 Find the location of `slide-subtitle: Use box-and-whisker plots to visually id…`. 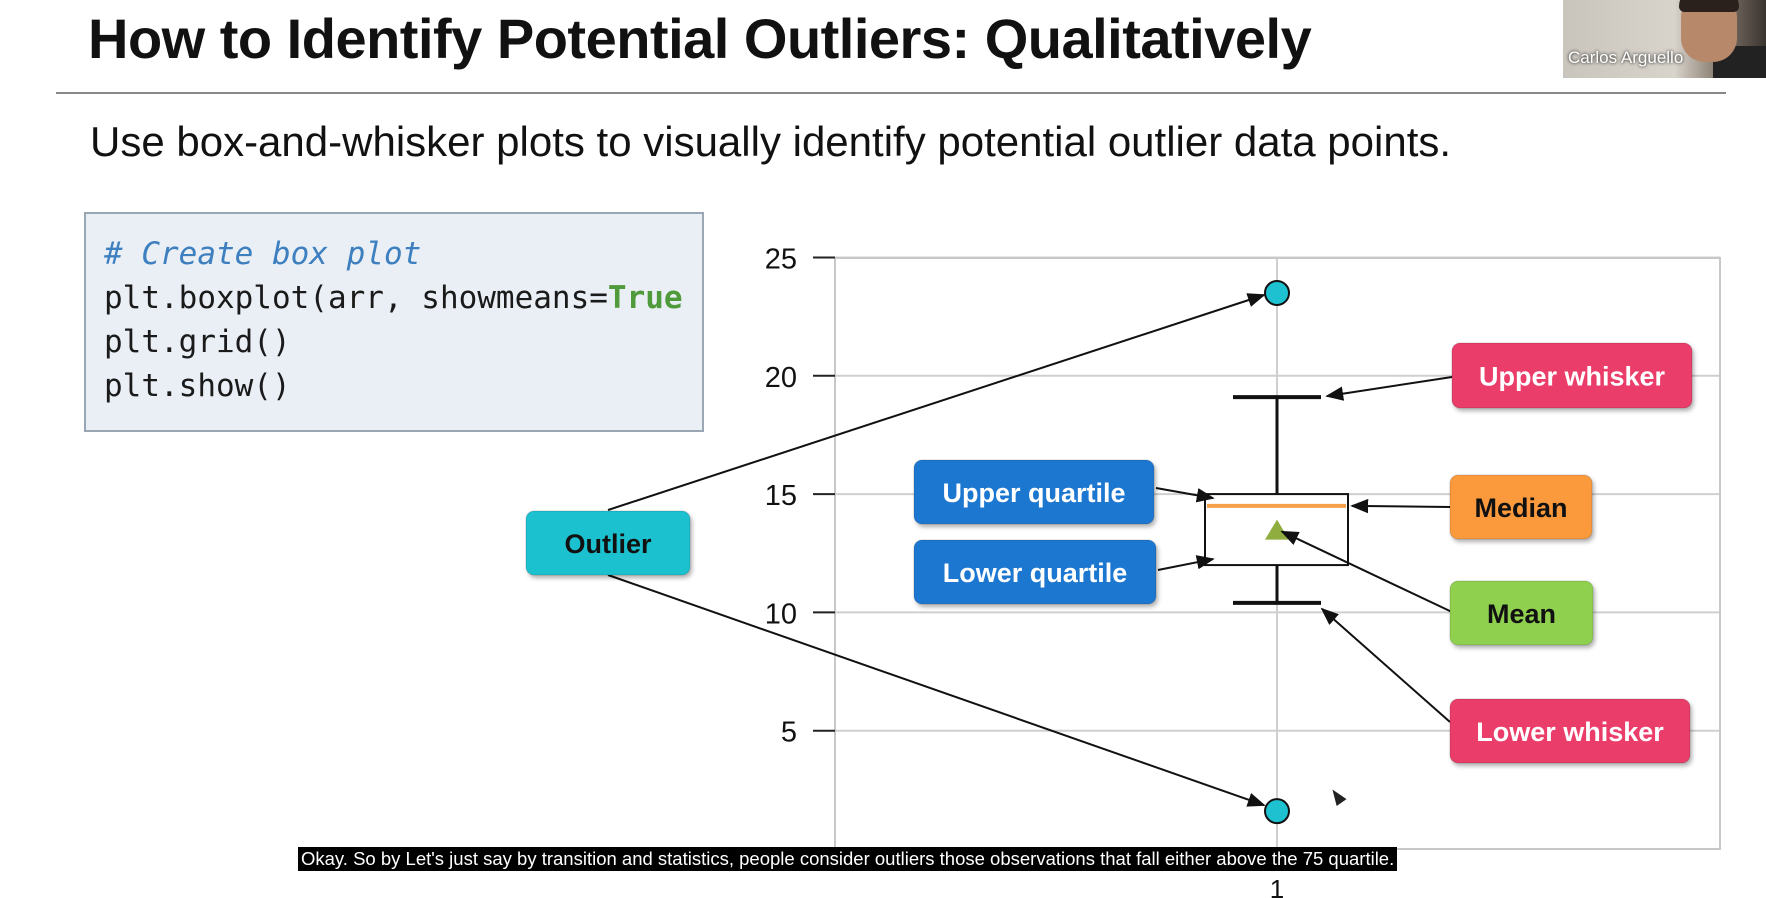

slide-subtitle: Use box-and-whisker plots to visually id… is located at coordinates (771, 141).